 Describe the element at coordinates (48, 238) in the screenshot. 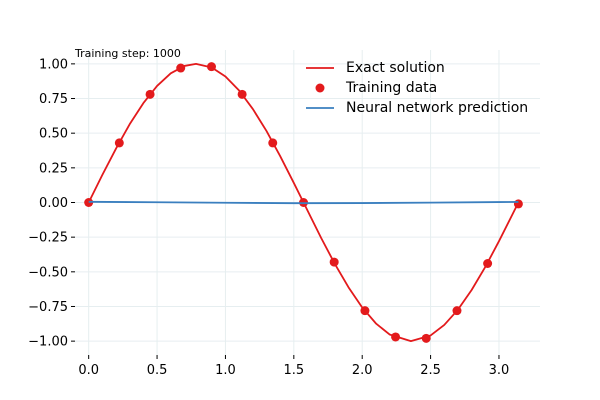

I see `y-tick-label: −0.25` at that location.